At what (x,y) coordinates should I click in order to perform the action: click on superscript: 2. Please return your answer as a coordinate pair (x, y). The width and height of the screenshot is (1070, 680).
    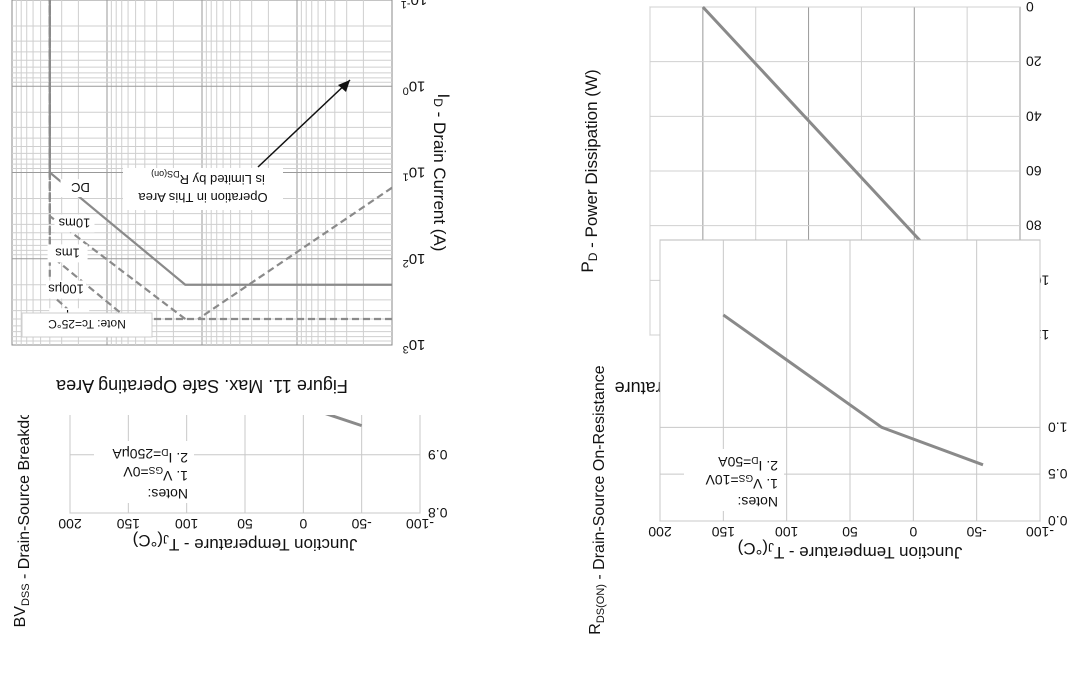
    Looking at the image, I should click on (406, 263).